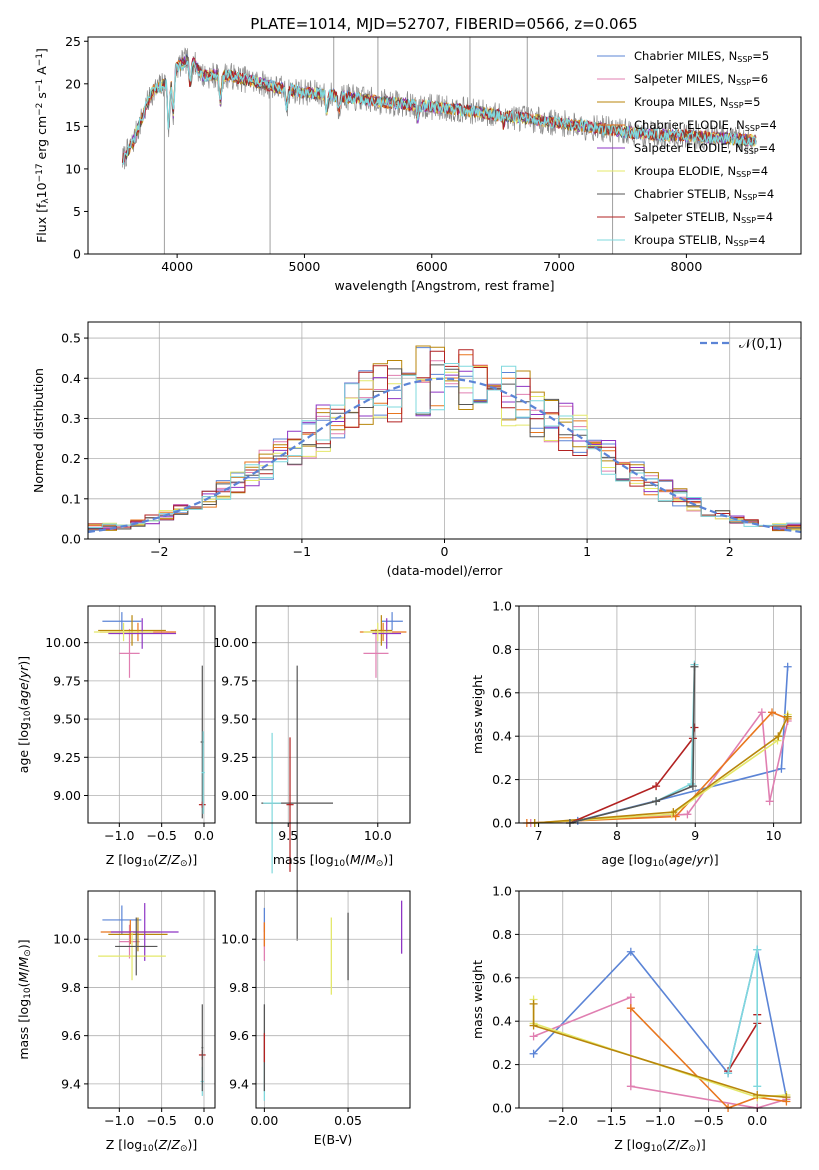 This screenshot has height=1170, width=819. Describe the element at coordinates (73, 168) in the screenshot. I see `y-tick-label: 10` at that location.